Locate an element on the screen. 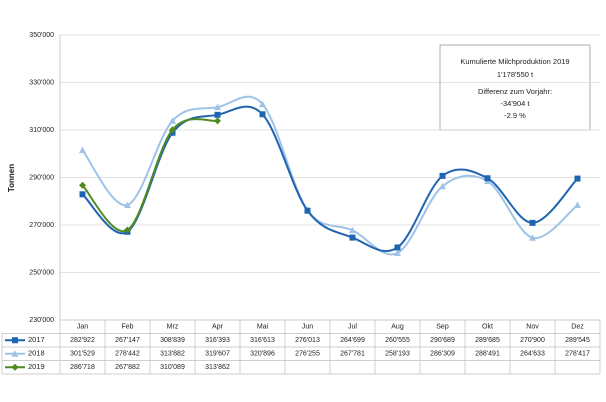 This screenshot has height=402, width=606. table-value: 316'393 is located at coordinates (217, 340).